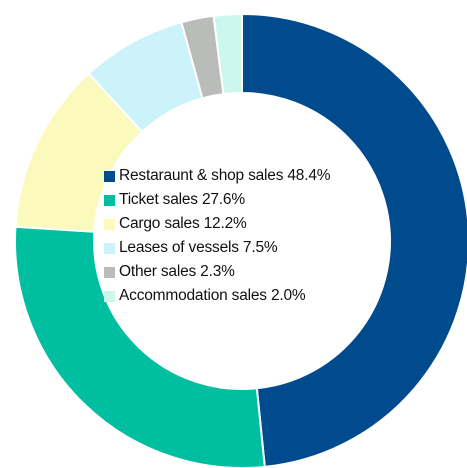  I want to click on legend-label: Restaraunt & shop sales, so click(201, 175).